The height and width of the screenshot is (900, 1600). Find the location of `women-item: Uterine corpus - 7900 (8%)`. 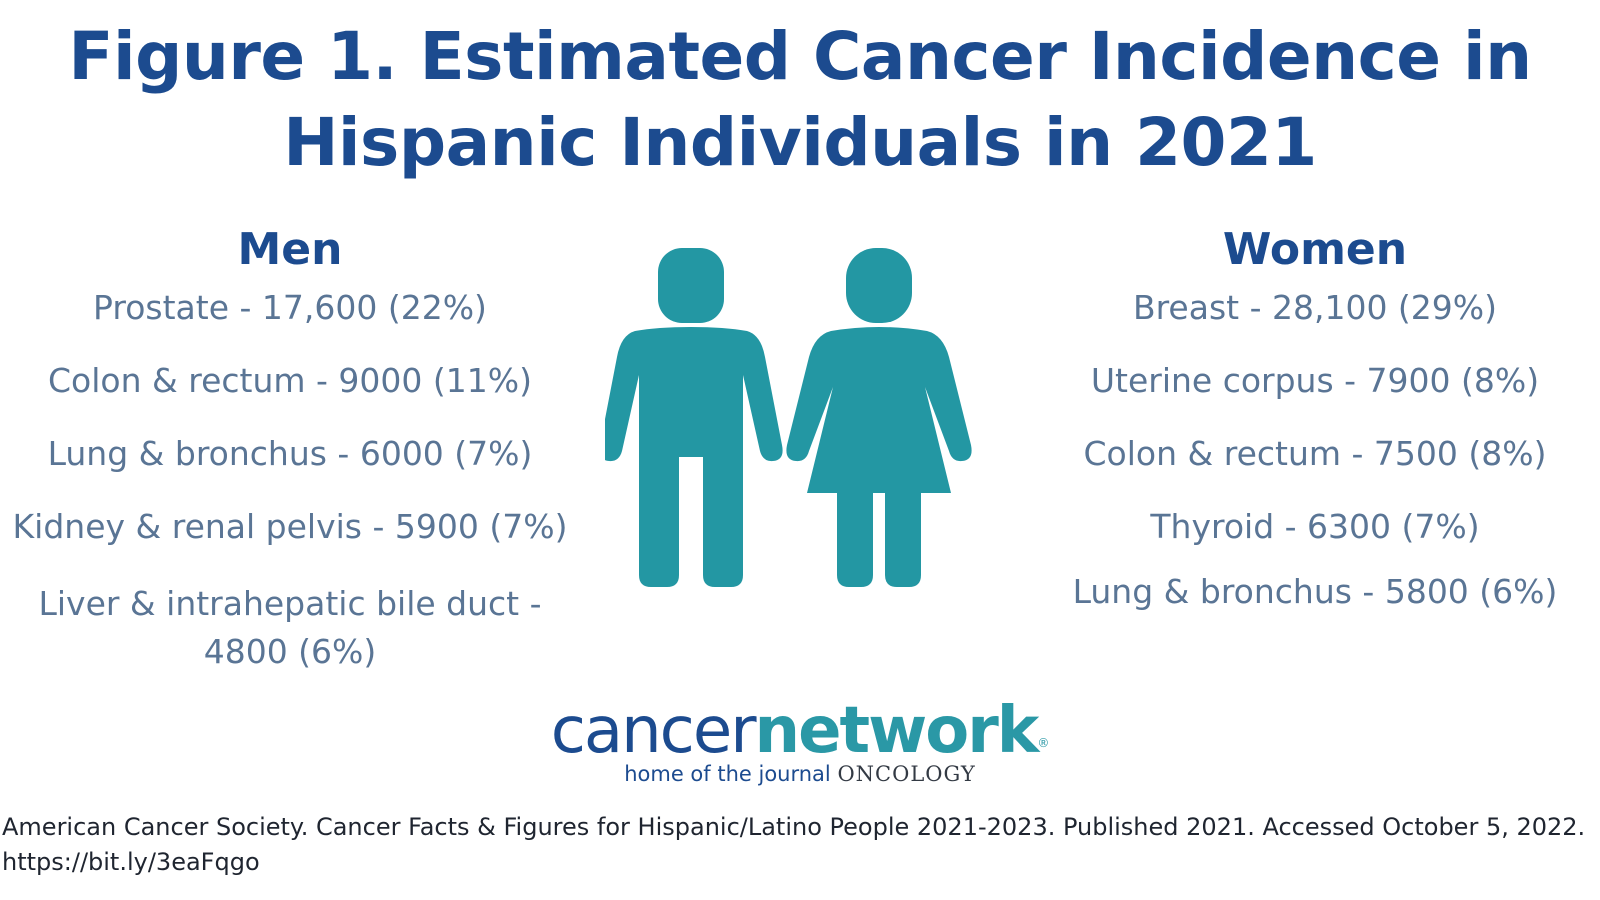

women-item: Uterine corpus - 7900 (8%) is located at coordinates (1315, 380).